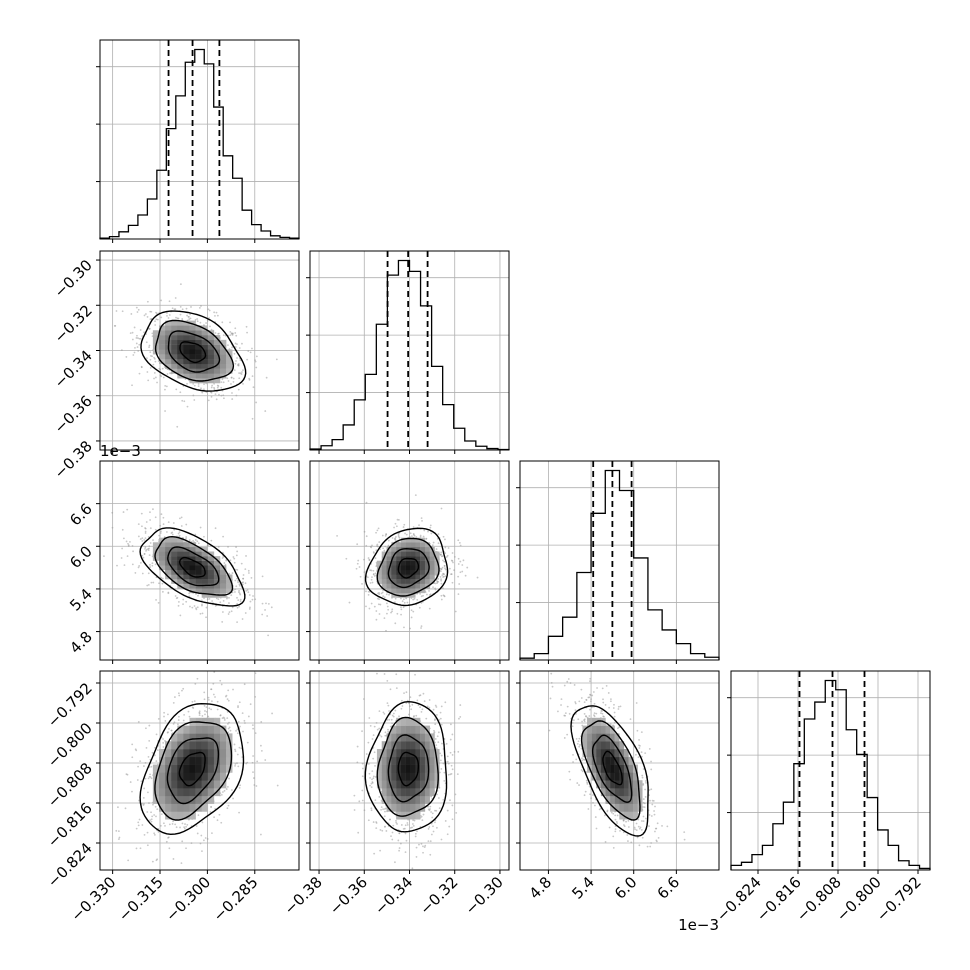  I want to click on axes-frame, so click(619, 560).